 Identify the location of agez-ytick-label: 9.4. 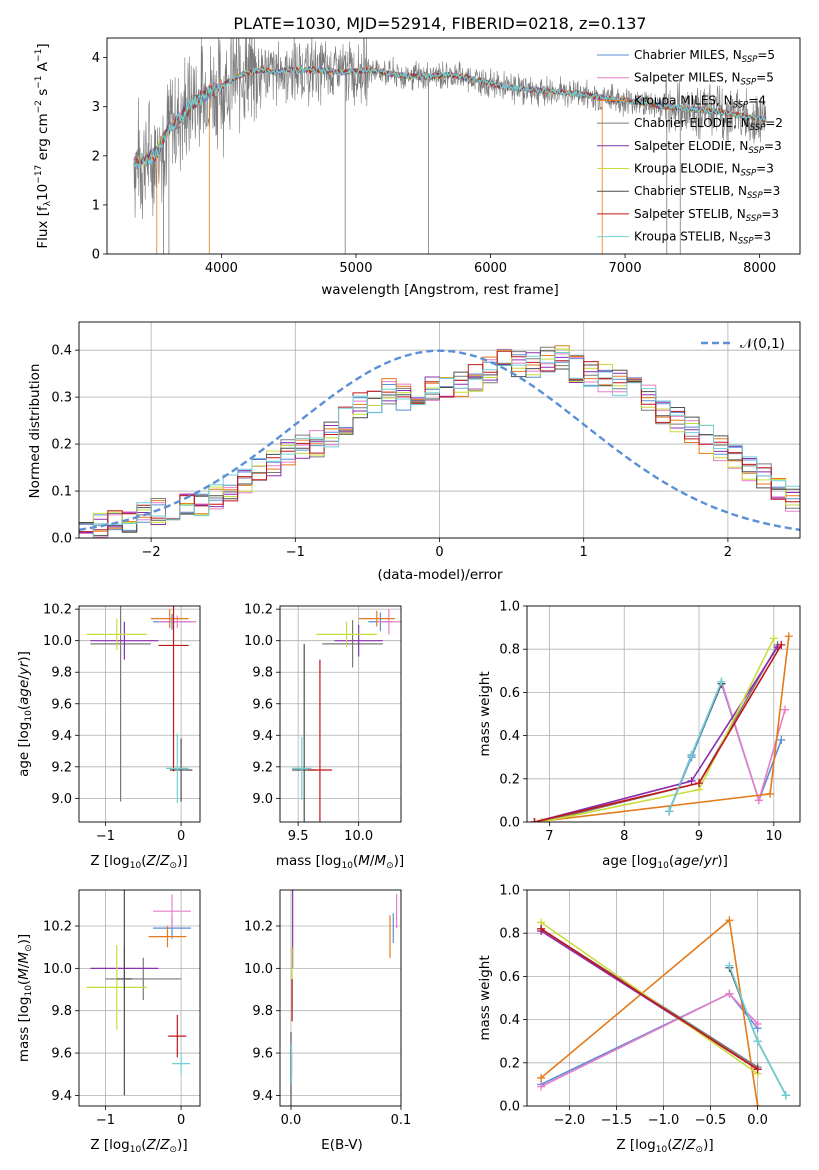
(61, 736).